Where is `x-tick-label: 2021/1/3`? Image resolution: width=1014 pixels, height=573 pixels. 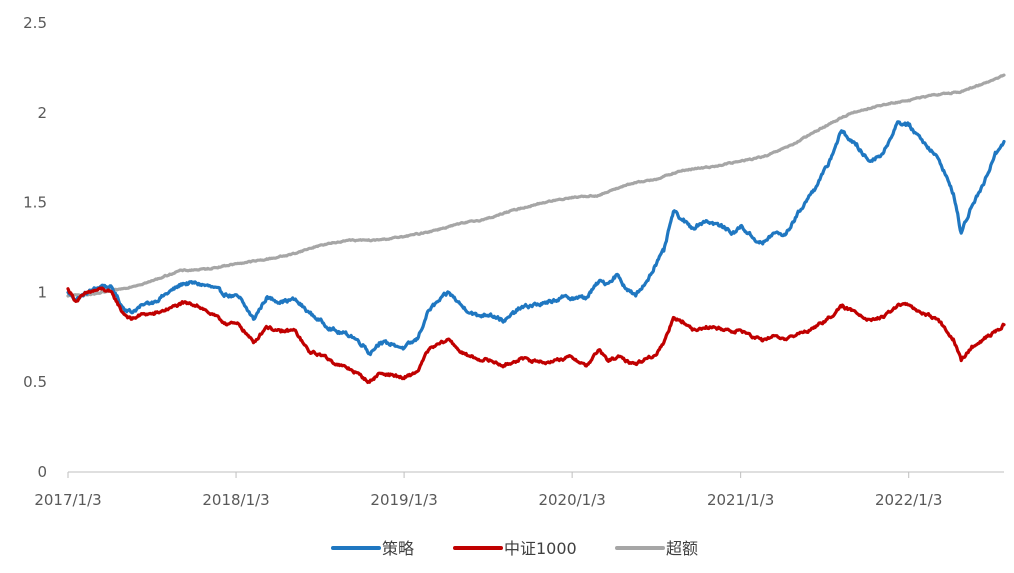
x-tick-label: 2021/1/3 is located at coordinates (740, 500).